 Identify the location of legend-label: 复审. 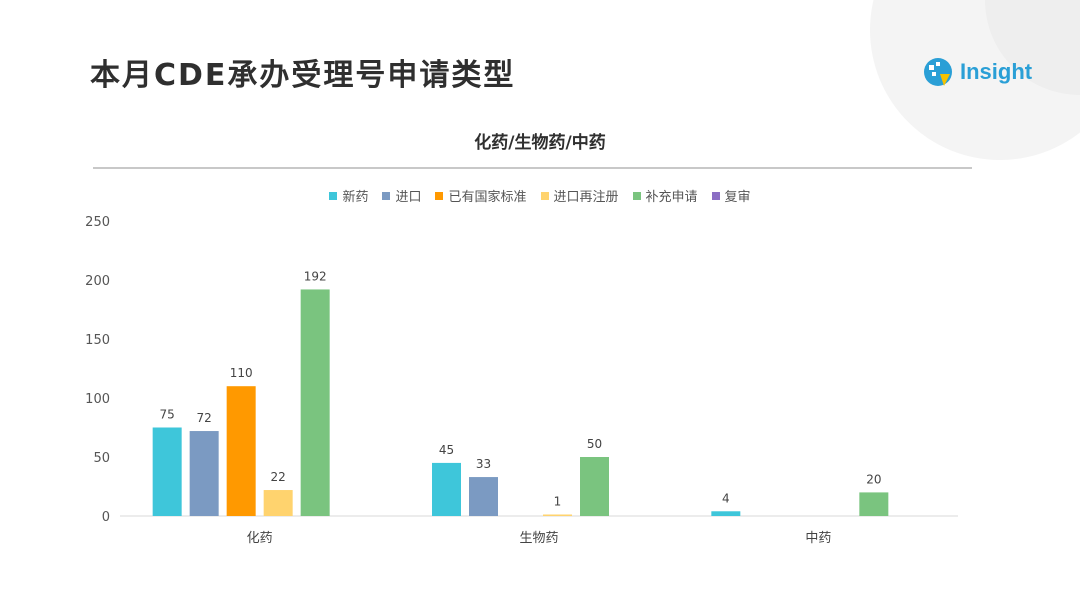
(737, 197).